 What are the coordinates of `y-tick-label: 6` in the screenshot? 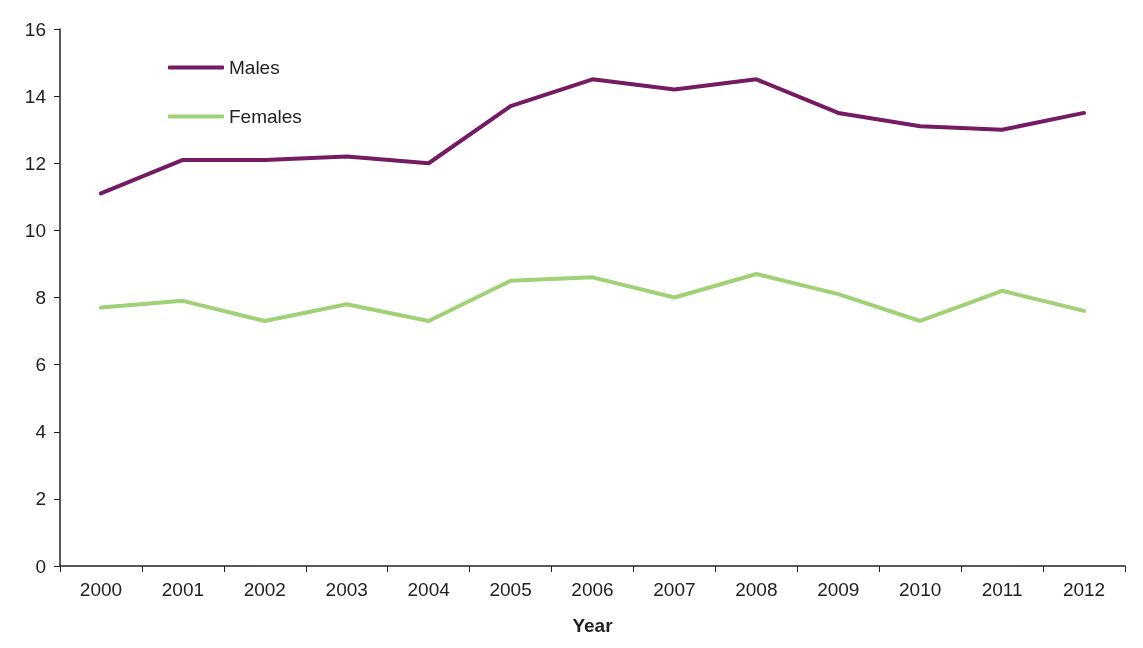 It's located at (40, 365).